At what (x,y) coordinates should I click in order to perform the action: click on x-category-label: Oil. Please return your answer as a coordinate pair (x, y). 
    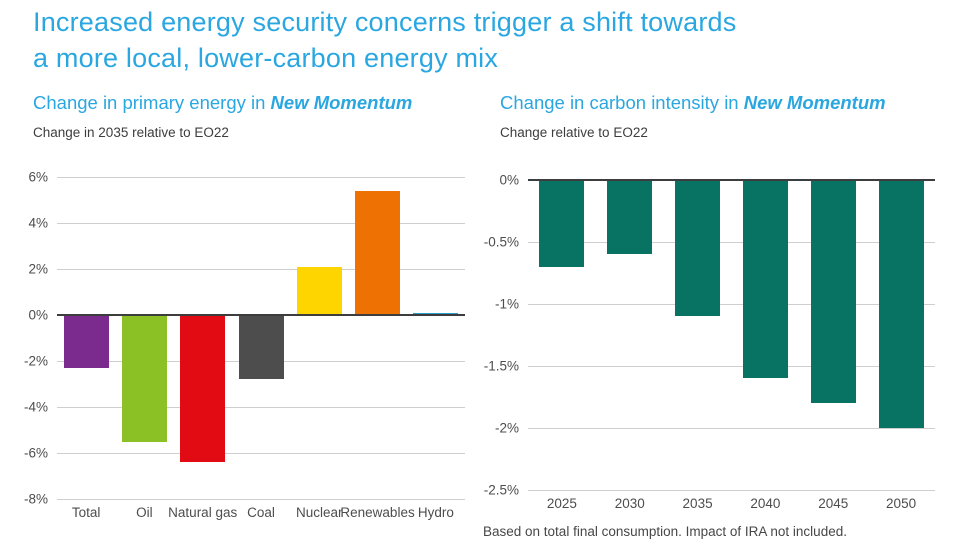
    Looking at the image, I should click on (144, 512).